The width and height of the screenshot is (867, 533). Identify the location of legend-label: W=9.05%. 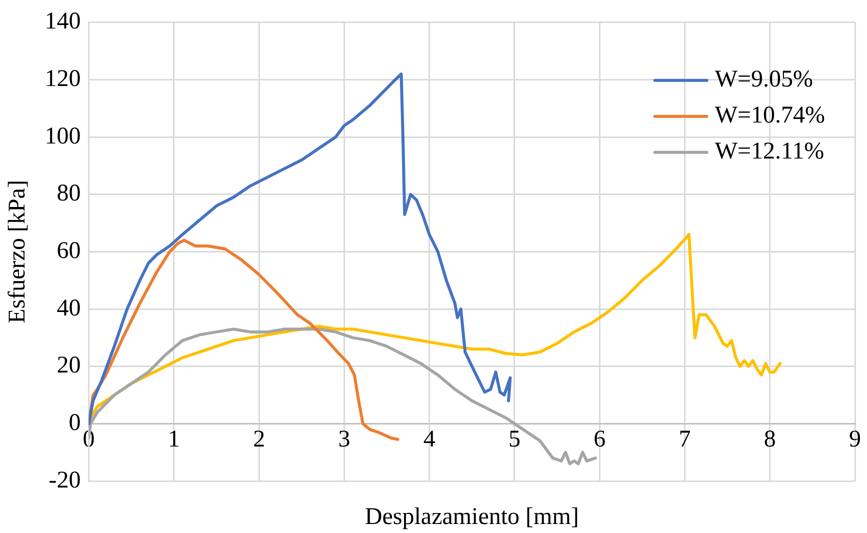
(764, 79).